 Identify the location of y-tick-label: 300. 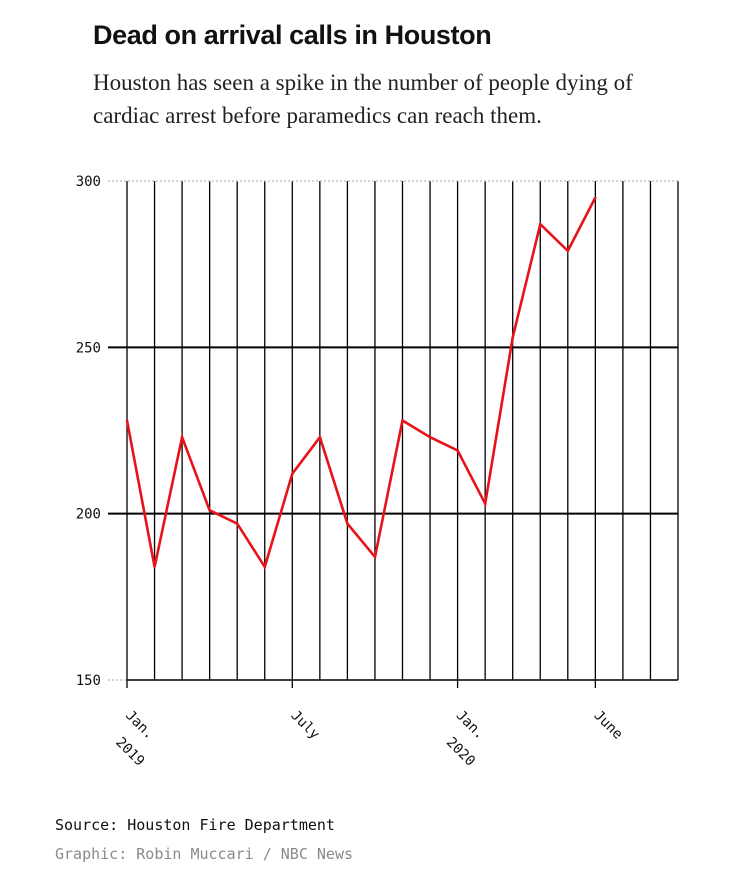
(88, 182).